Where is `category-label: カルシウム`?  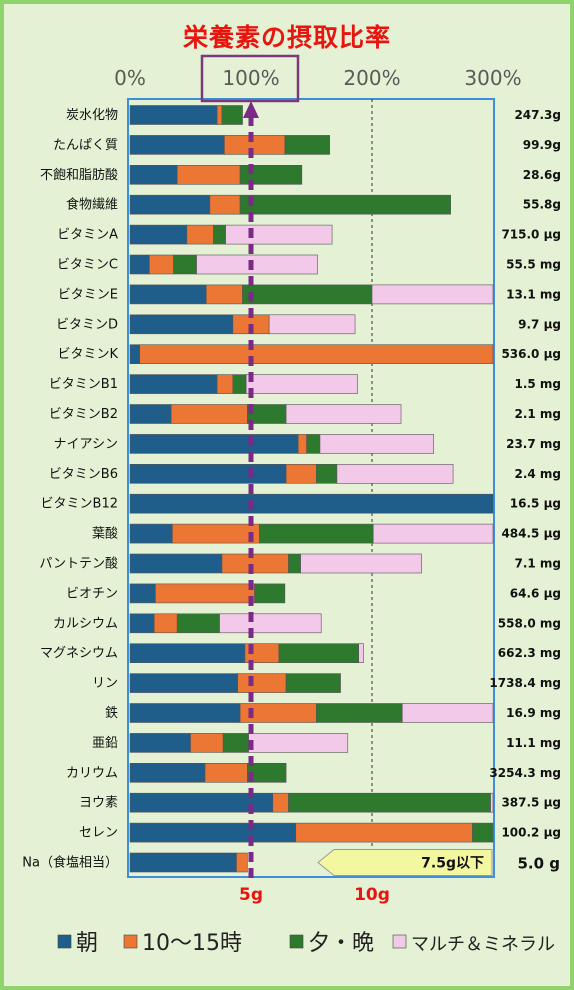
category-label: カルシウム is located at coordinates (85, 623).